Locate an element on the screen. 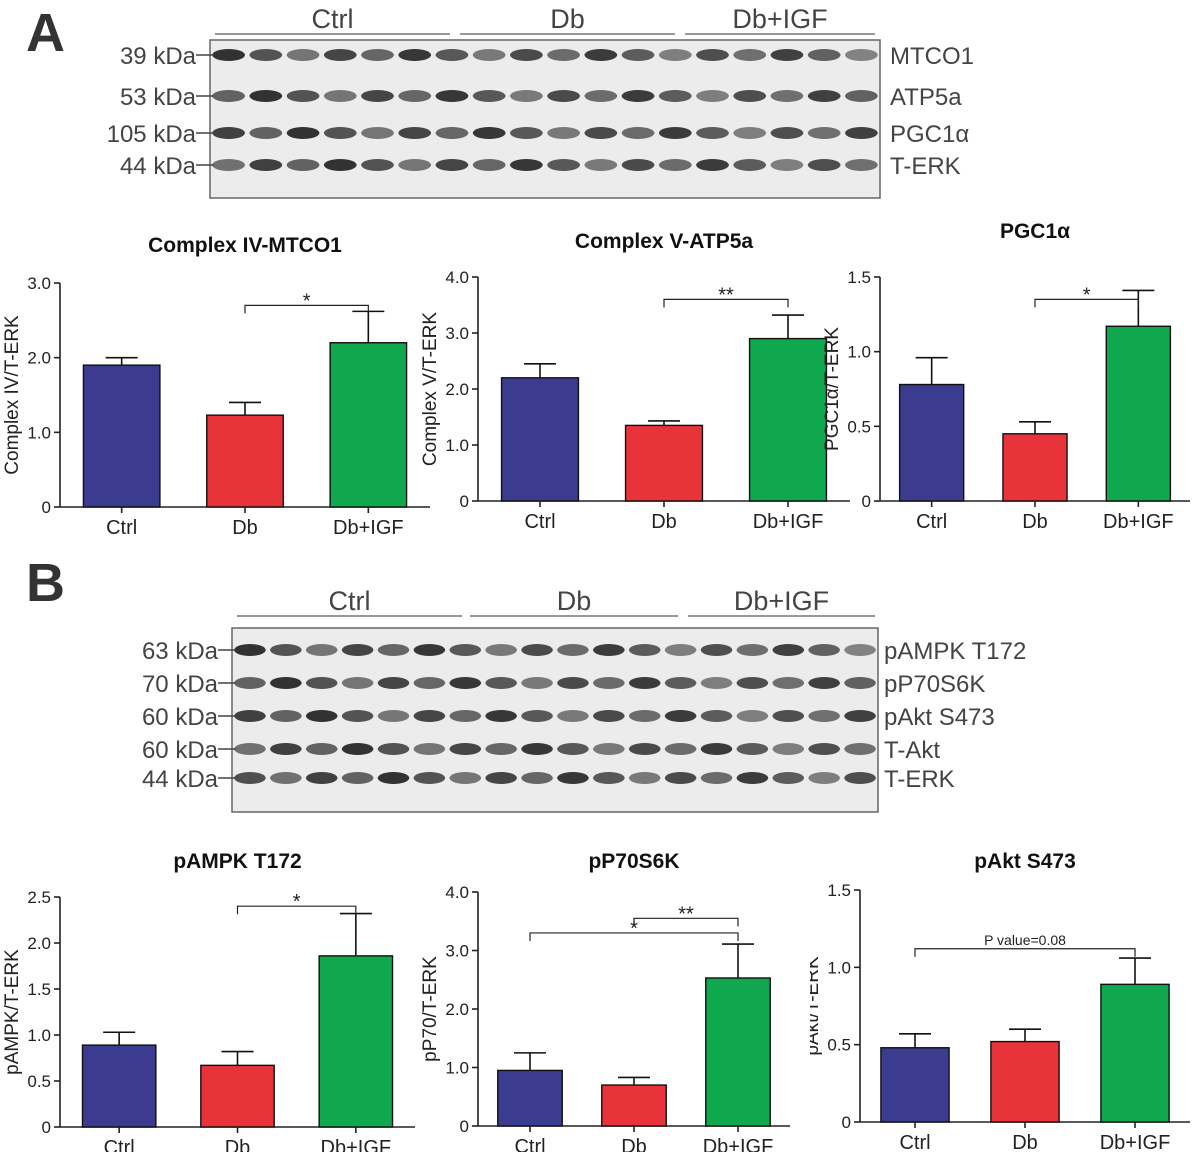 This screenshot has height=1152, width=1200. mw-marker-label: 63 kDa is located at coordinates (180, 651).